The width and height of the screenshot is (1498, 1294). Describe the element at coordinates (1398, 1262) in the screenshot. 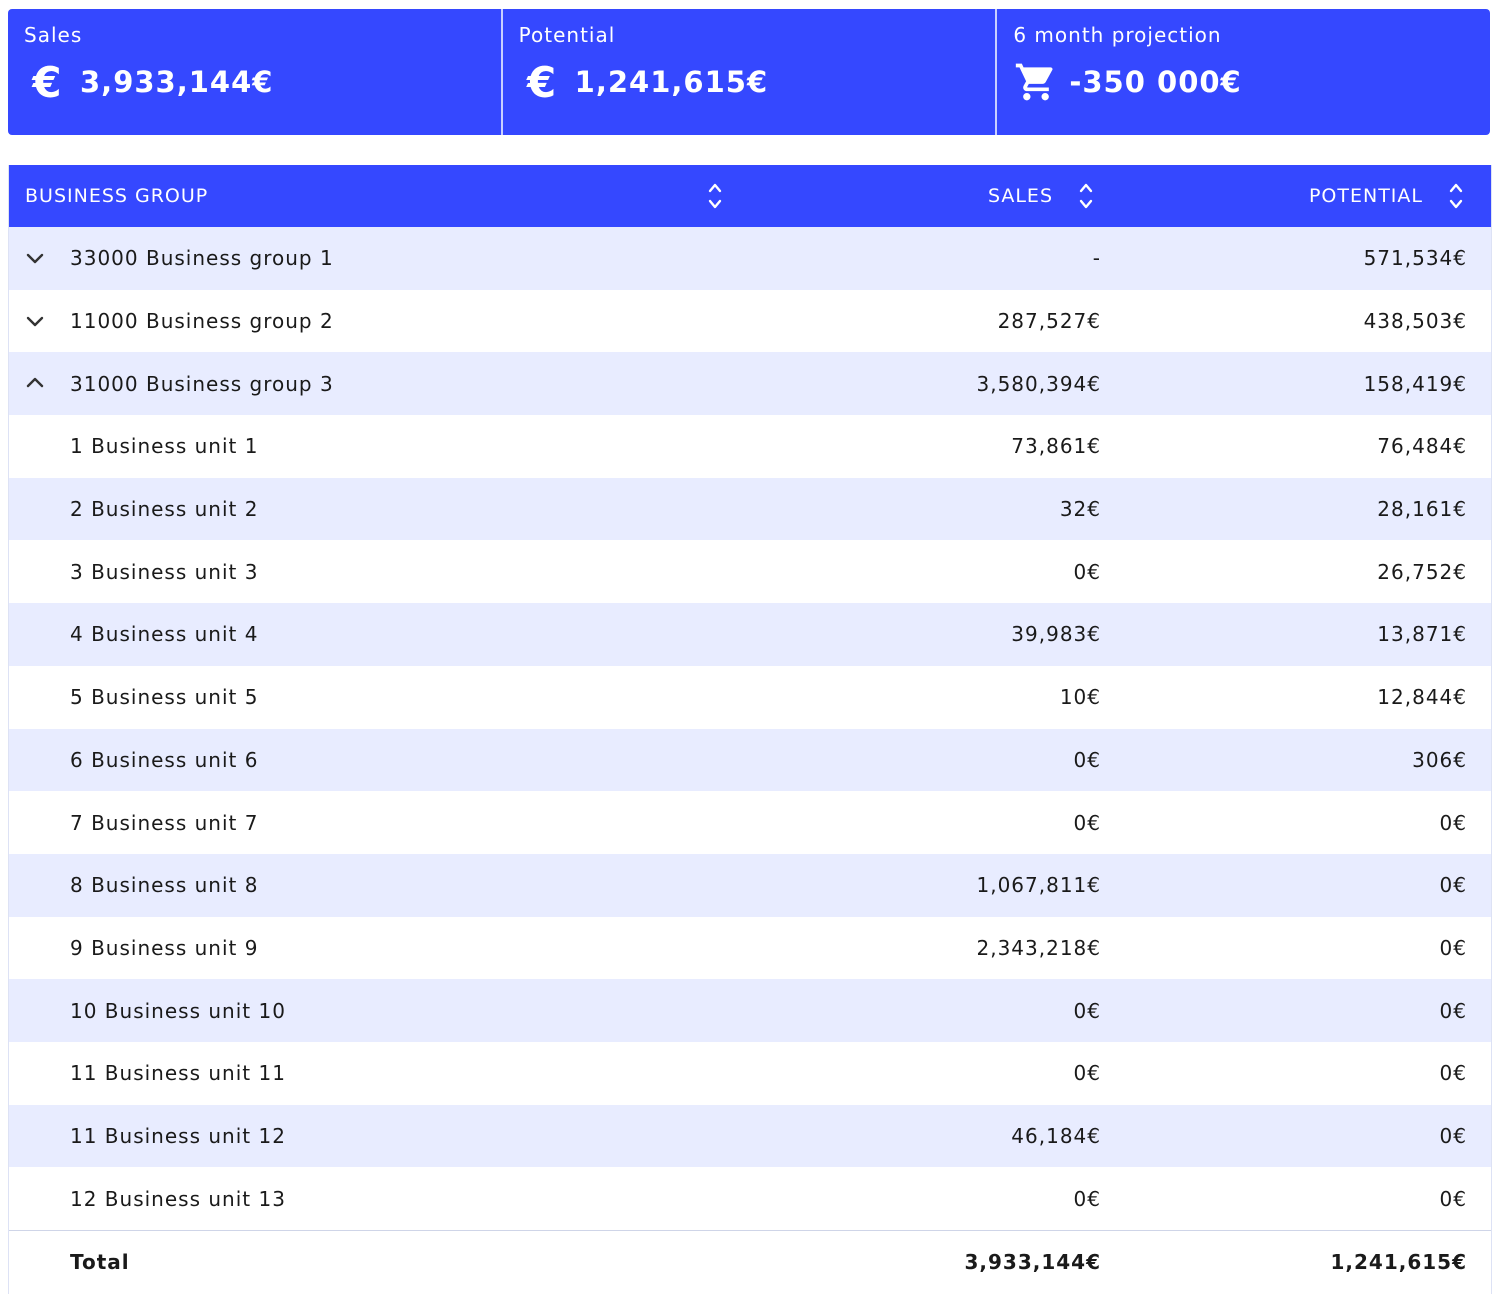

I see `total-potential: 1,241,615€` at that location.